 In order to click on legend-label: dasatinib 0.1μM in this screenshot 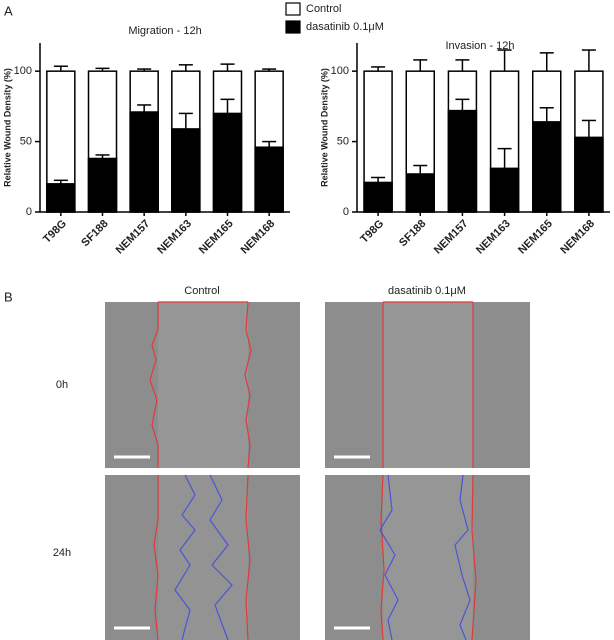, I will do `click(345, 27)`.